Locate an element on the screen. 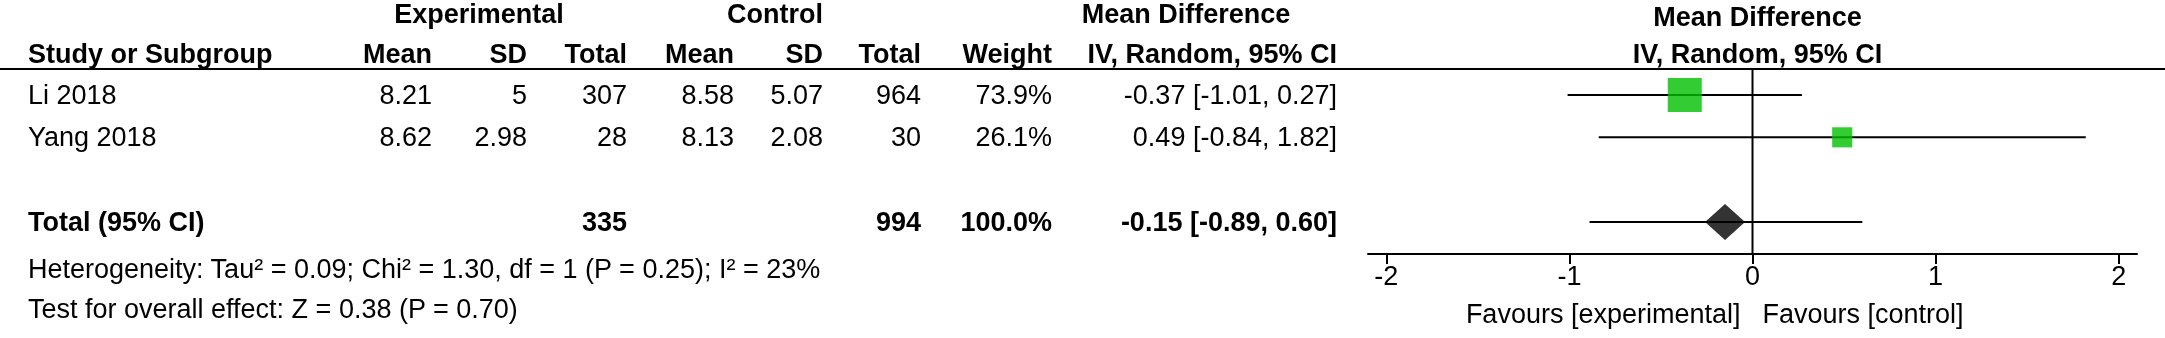 The width and height of the screenshot is (2165, 338). category-label: Li 2018 is located at coordinates (72, 95).